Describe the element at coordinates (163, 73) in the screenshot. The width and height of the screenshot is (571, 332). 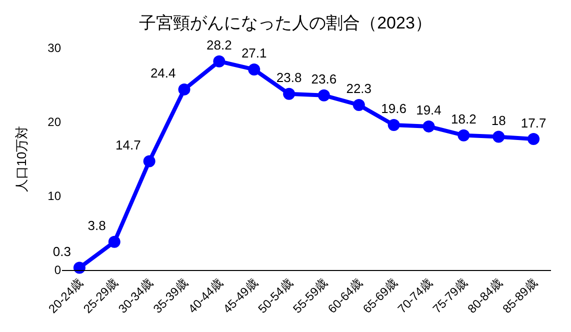
I see `data-label: 24.4` at that location.